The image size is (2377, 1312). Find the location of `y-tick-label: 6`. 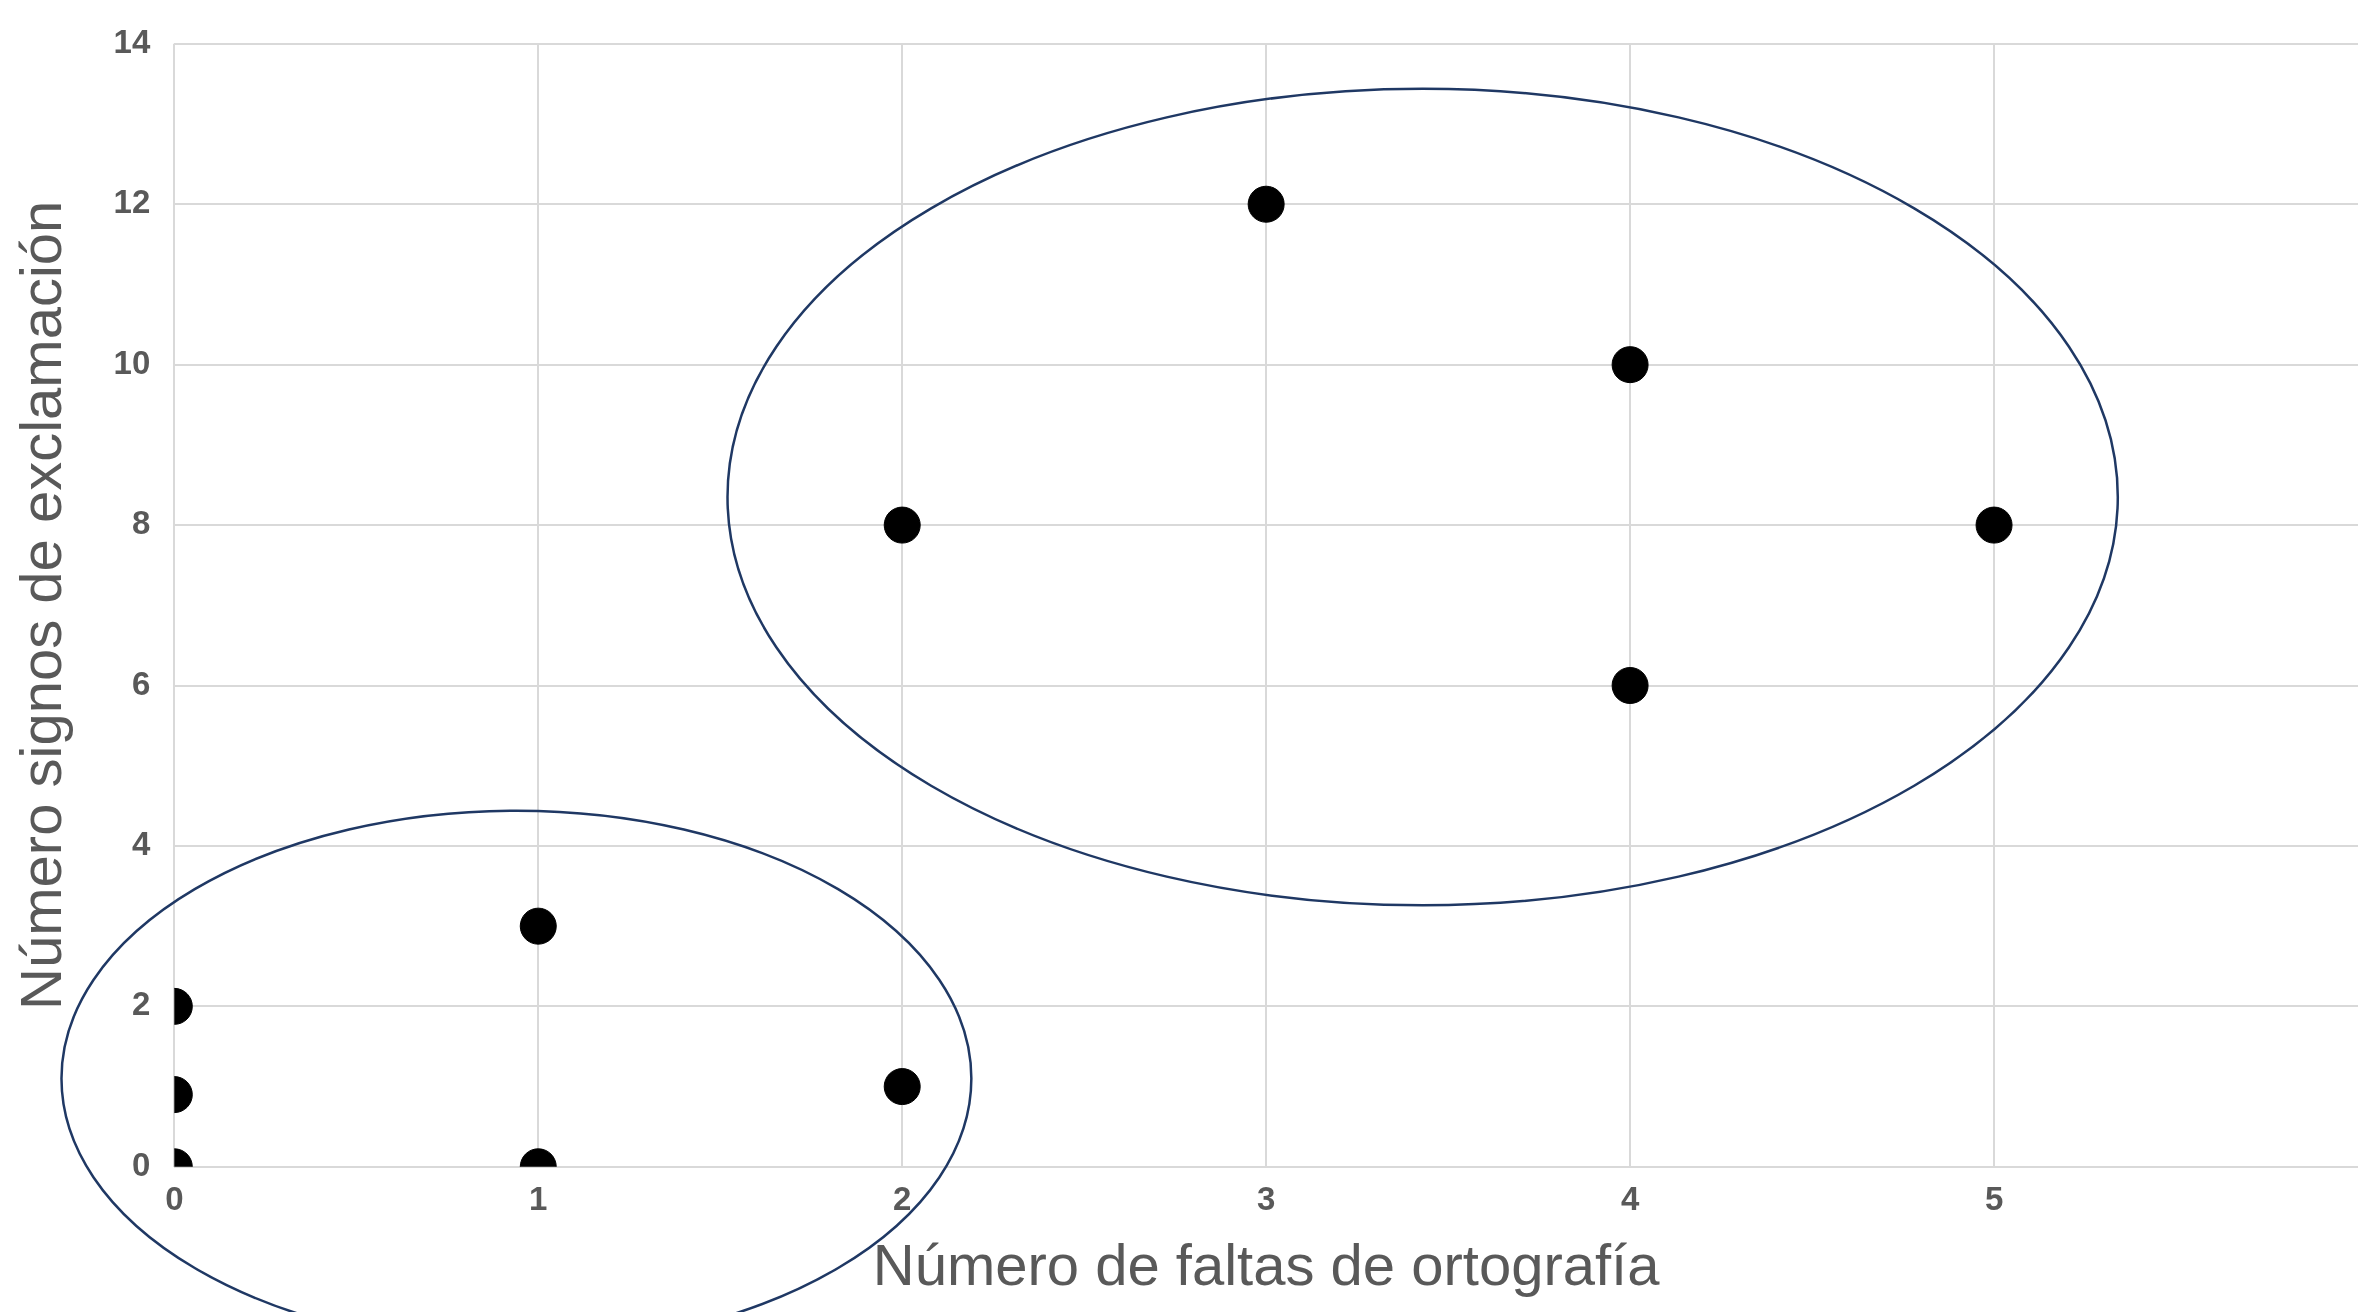

y-tick-label: 6 is located at coordinates (141, 683).